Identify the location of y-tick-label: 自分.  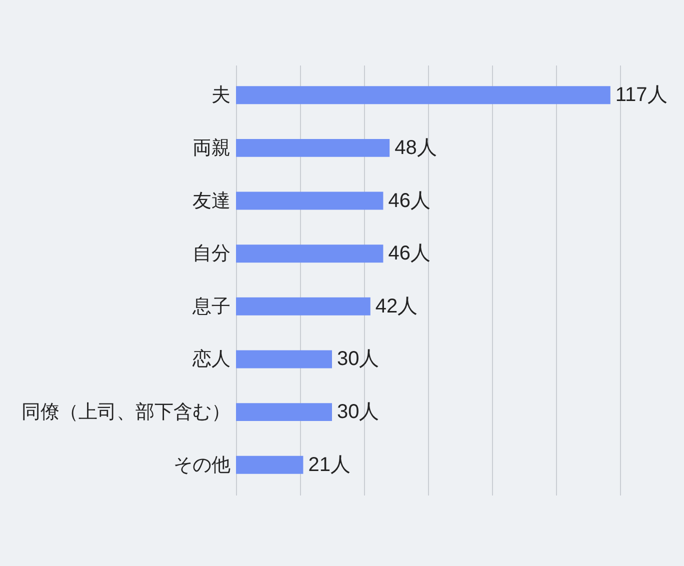
(211, 254).